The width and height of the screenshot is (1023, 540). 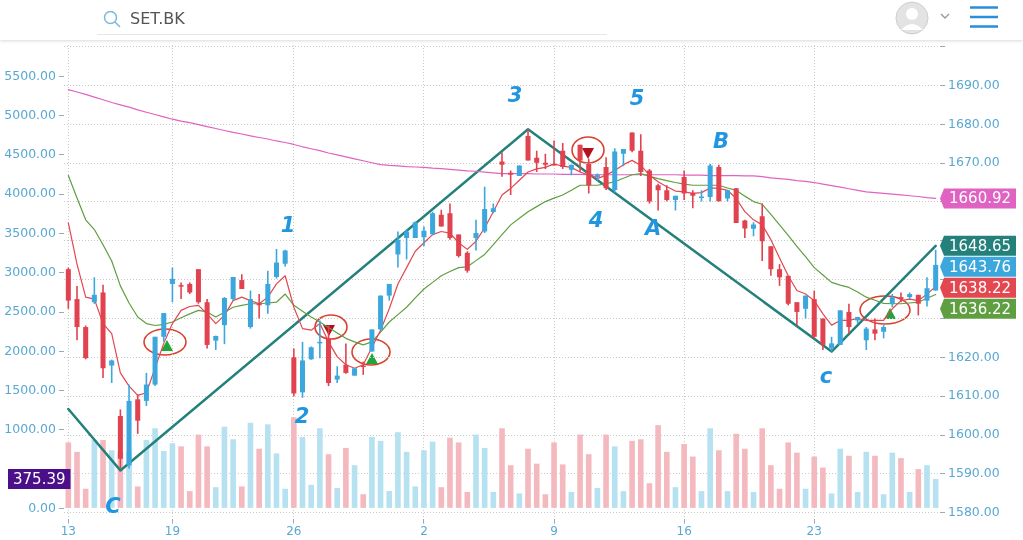 What do you see at coordinates (302, 416) in the screenshot?
I see `annotation: 2` at bounding box center [302, 416].